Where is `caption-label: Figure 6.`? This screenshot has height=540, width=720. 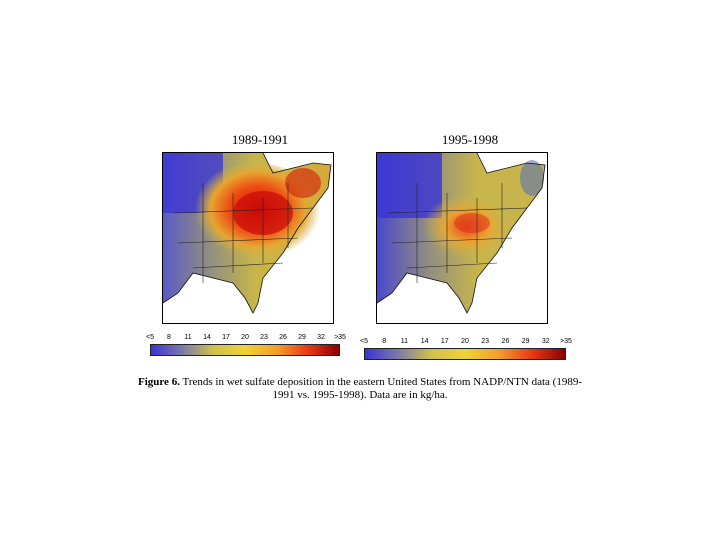
caption-label: Figure 6. is located at coordinates (158, 382).